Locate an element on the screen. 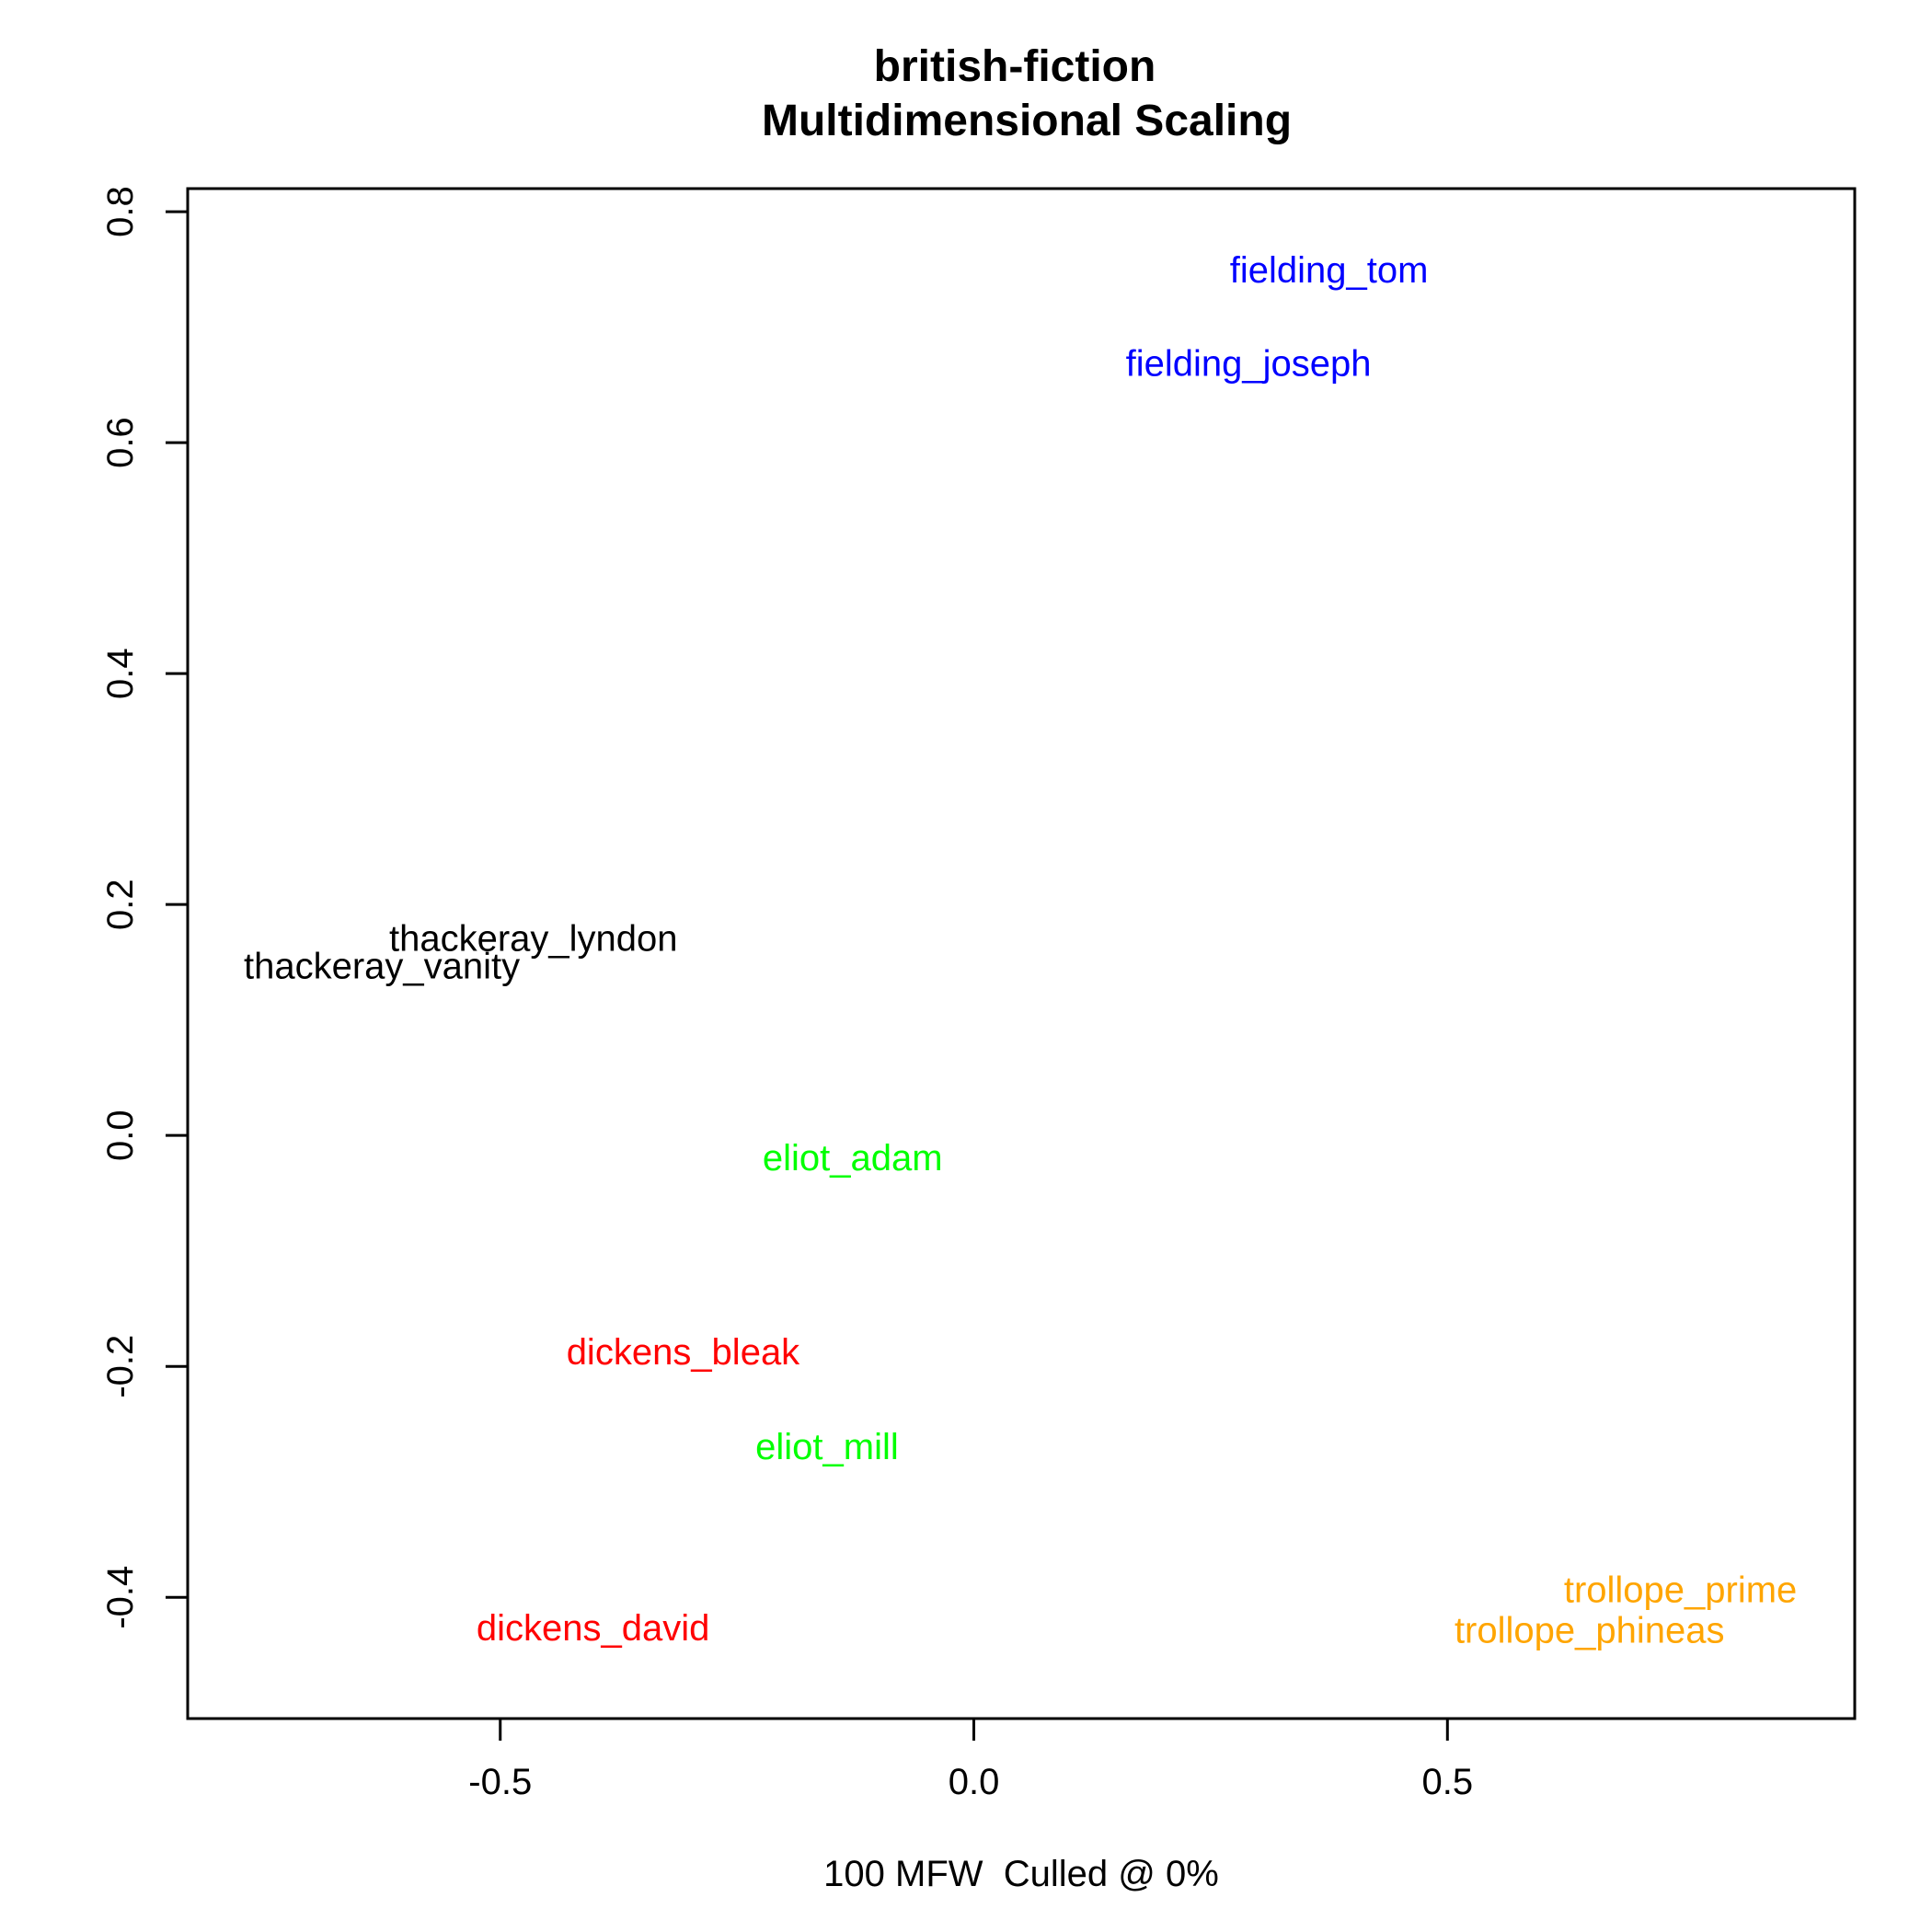 This screenshot has width=1932, height=1932. point-trollope-phineas: trollope_phineas is located at coordinates (1590, 1630).